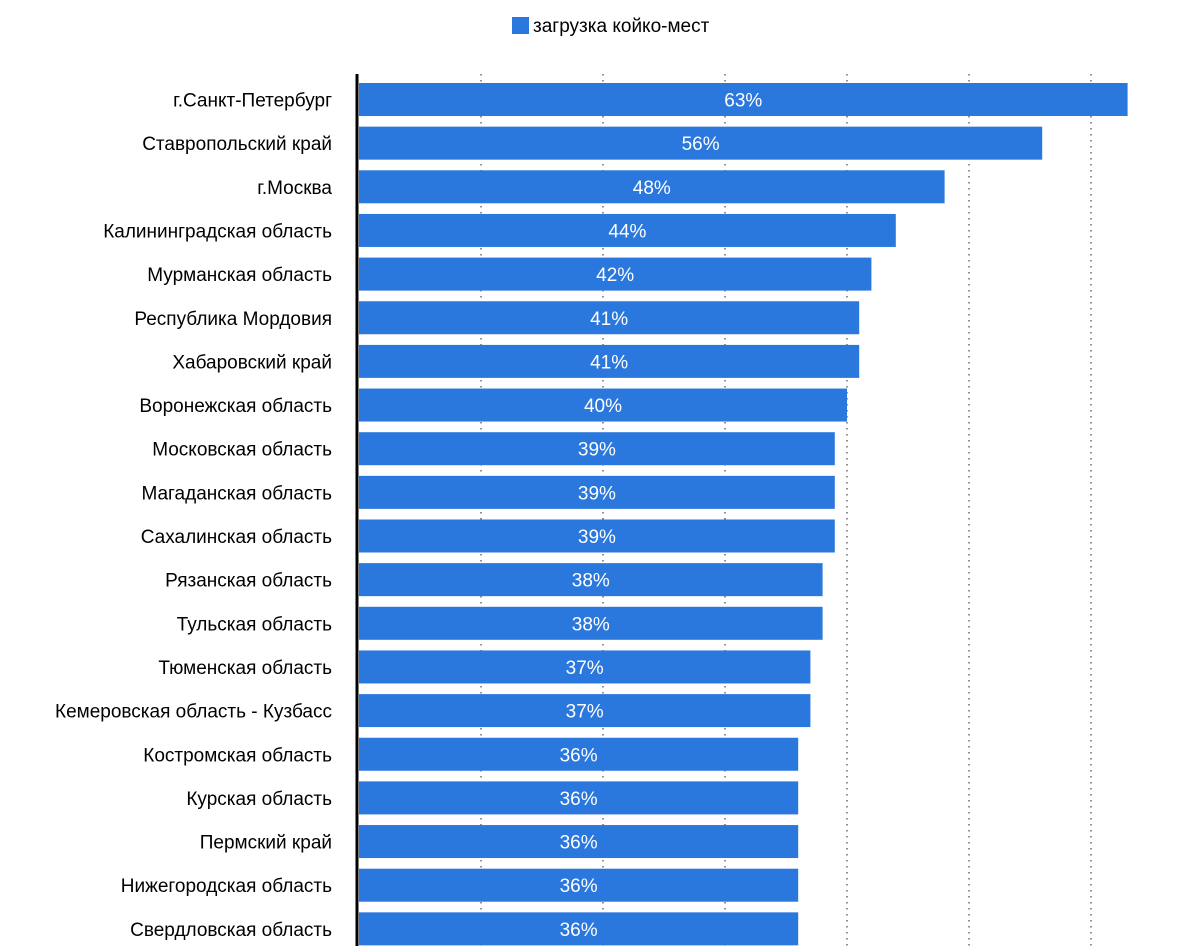 The width and height of the screenshot is (1200, 946). Describe the element at coordinates (259, 799) in the screenshot. I see `category-label: Курская область` at that location.